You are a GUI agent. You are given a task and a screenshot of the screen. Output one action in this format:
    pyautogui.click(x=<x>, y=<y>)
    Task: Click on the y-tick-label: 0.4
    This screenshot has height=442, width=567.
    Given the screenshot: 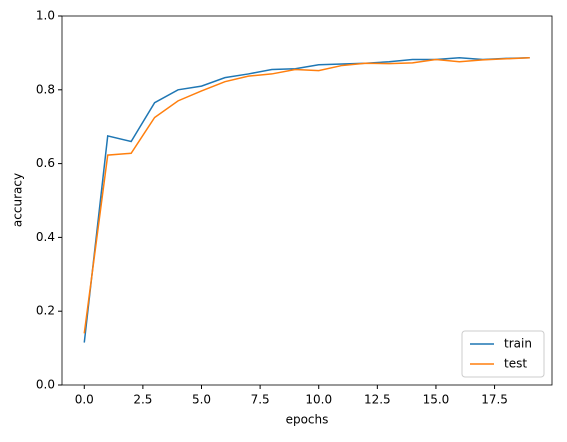 What is the action you would take?
    pyautogui.click(x=45, y=237)
    